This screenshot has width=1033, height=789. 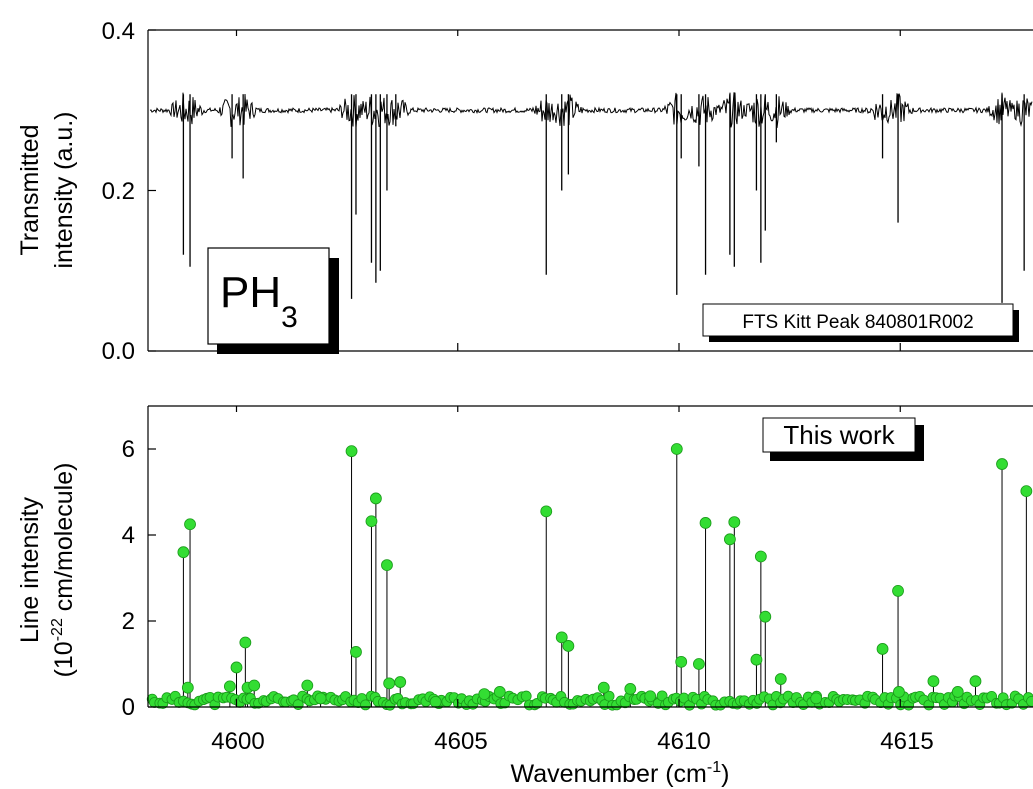 I want to click on top-y-axis-title-line2: intensity (a.u.), so click(x=64, y=189).